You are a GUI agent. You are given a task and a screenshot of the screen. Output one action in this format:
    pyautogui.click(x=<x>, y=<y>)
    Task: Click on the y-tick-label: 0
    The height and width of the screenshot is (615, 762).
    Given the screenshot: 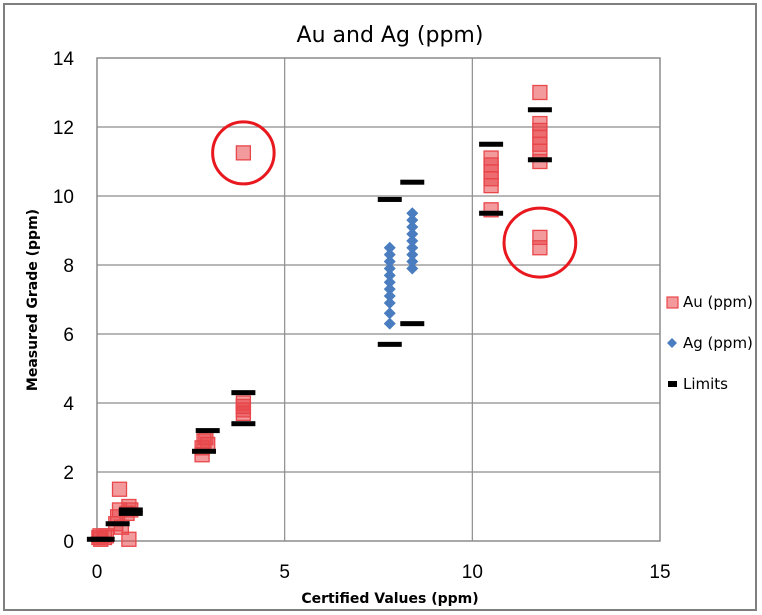 What is the action you would take?
    pyautogui.click(x=68, y=542)
    